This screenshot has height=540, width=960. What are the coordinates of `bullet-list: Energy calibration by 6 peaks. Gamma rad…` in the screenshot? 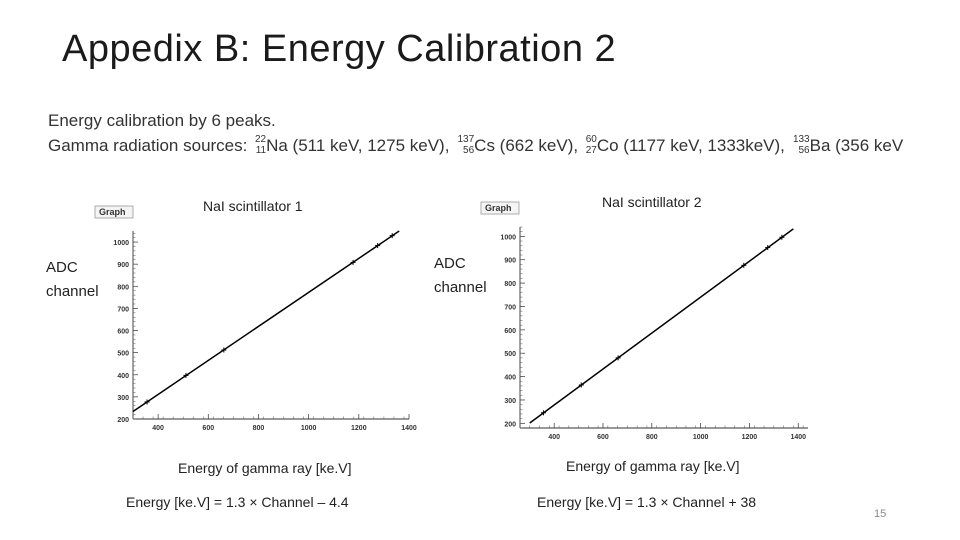 It's located at (475, 133).